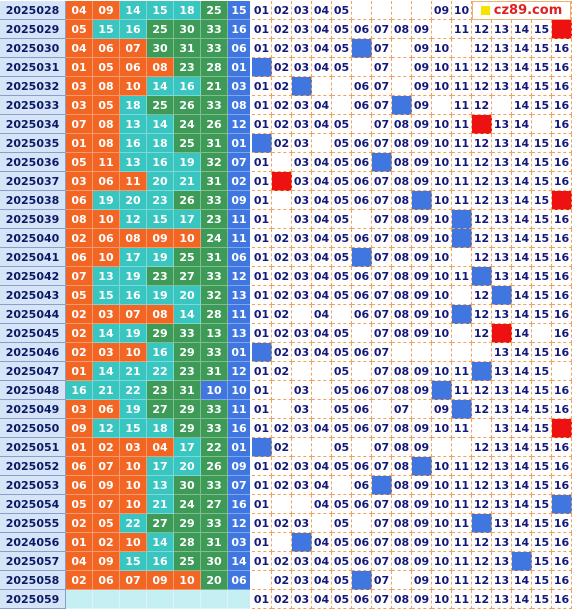 This screenshot has height=609, width=572. What do you see at coordinates (133, 86) in the screenshot?
I see `red-ball-cell: 10` at bounding box center [133, 86].